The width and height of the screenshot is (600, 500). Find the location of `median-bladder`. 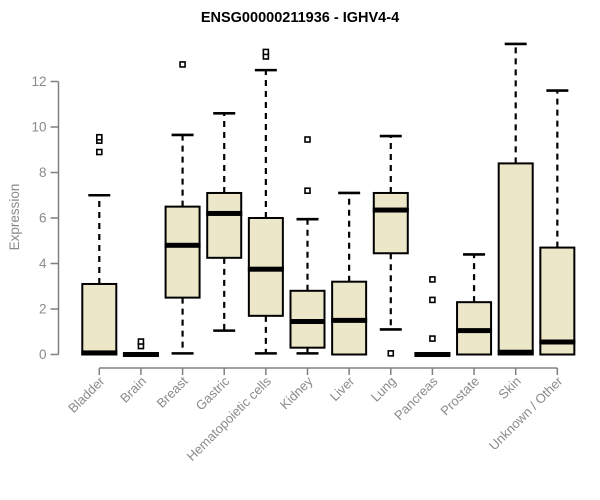

median-bladder is located at coordinates (99, 353).